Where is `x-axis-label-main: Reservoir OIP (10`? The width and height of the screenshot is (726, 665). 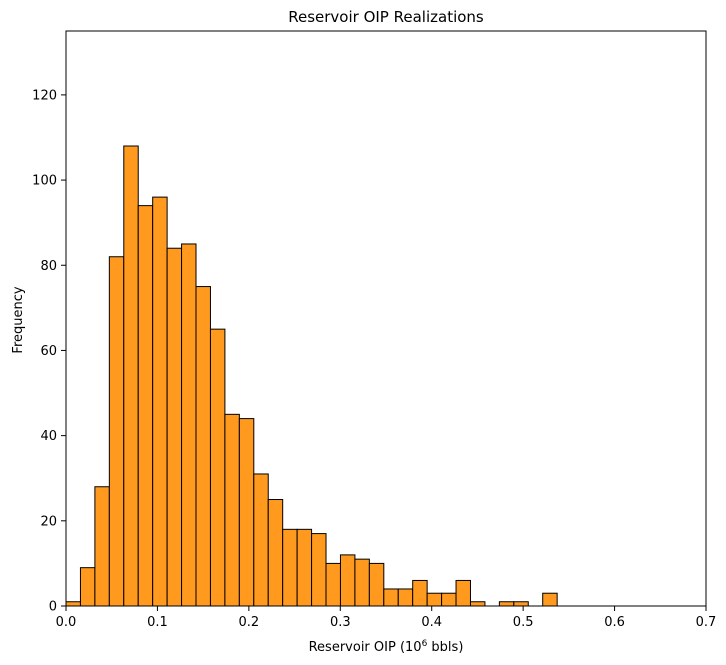 x-axis-label-main: Reservoir OIP (10 is located at coordinates (365, 647).